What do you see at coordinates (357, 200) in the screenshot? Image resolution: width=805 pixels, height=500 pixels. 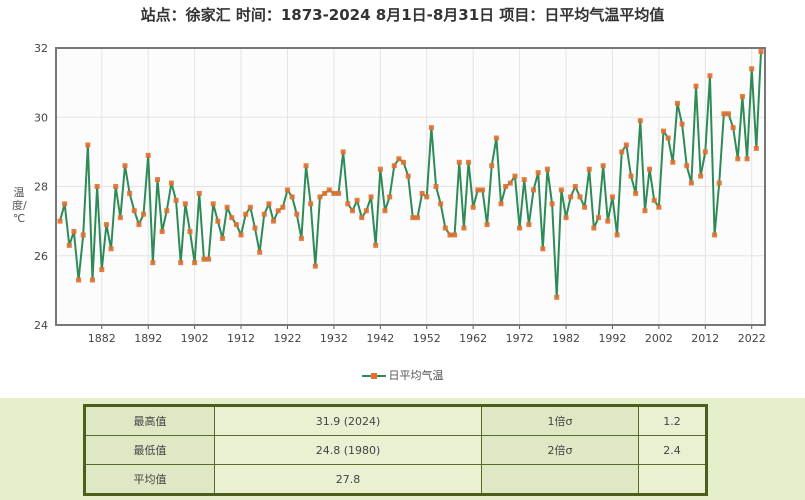 I see `data-point-1937` at bounding box center [357, 200].